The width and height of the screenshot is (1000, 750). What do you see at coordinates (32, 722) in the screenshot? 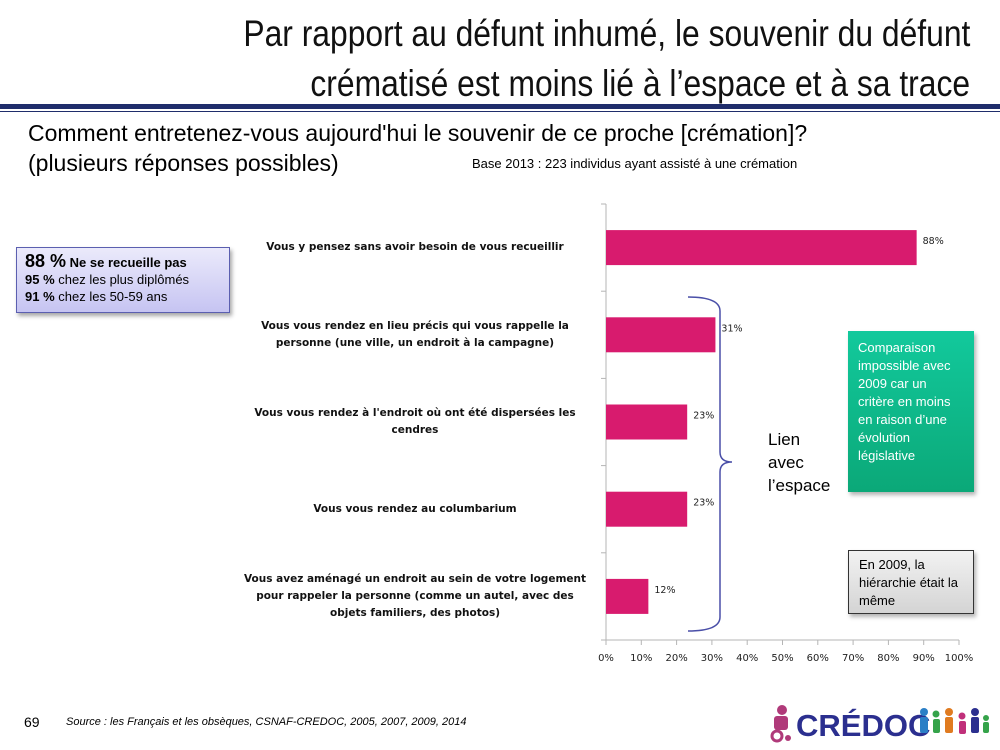
I see `page-number: 69` at bounding box center [32, 722].